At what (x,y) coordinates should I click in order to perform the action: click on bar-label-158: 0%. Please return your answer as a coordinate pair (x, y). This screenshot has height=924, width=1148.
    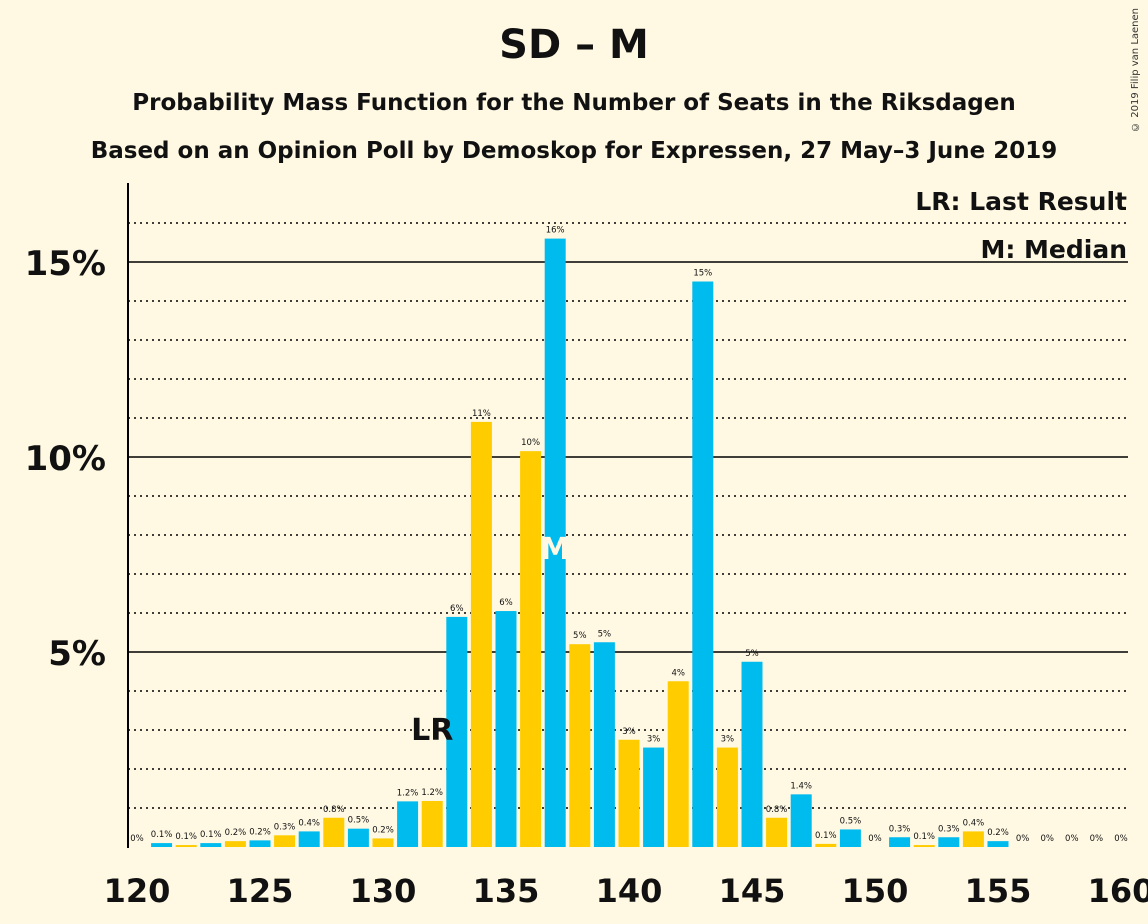
    Looking at the image, I should click on (1072, 839).